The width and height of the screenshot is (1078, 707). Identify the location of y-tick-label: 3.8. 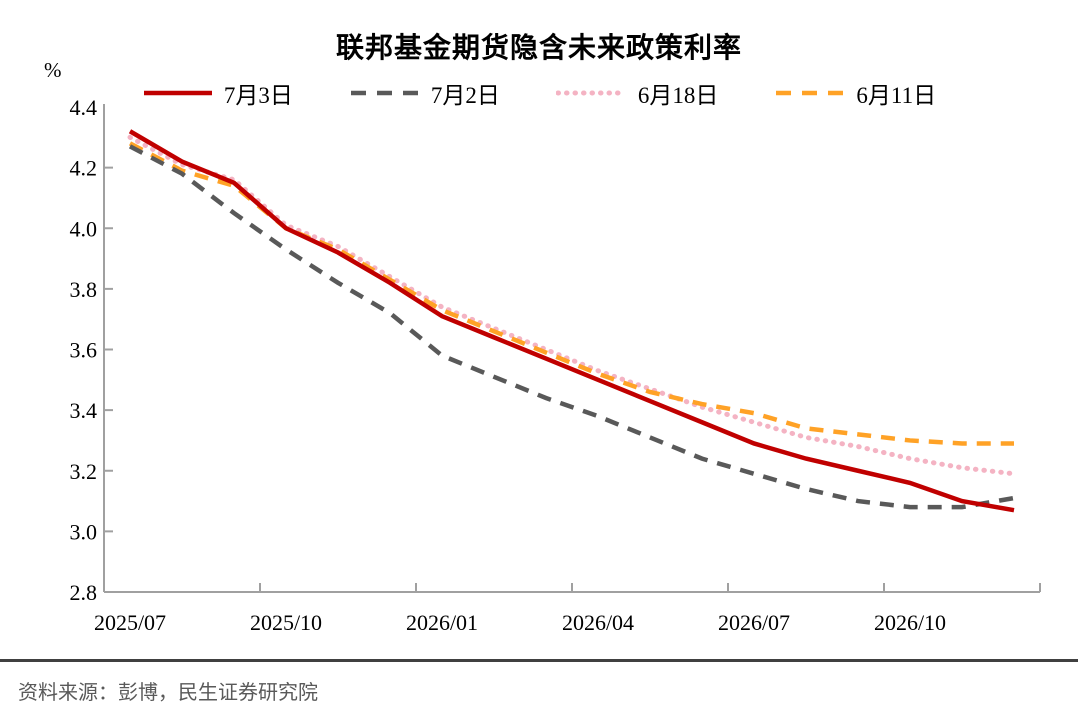
(84, 289).